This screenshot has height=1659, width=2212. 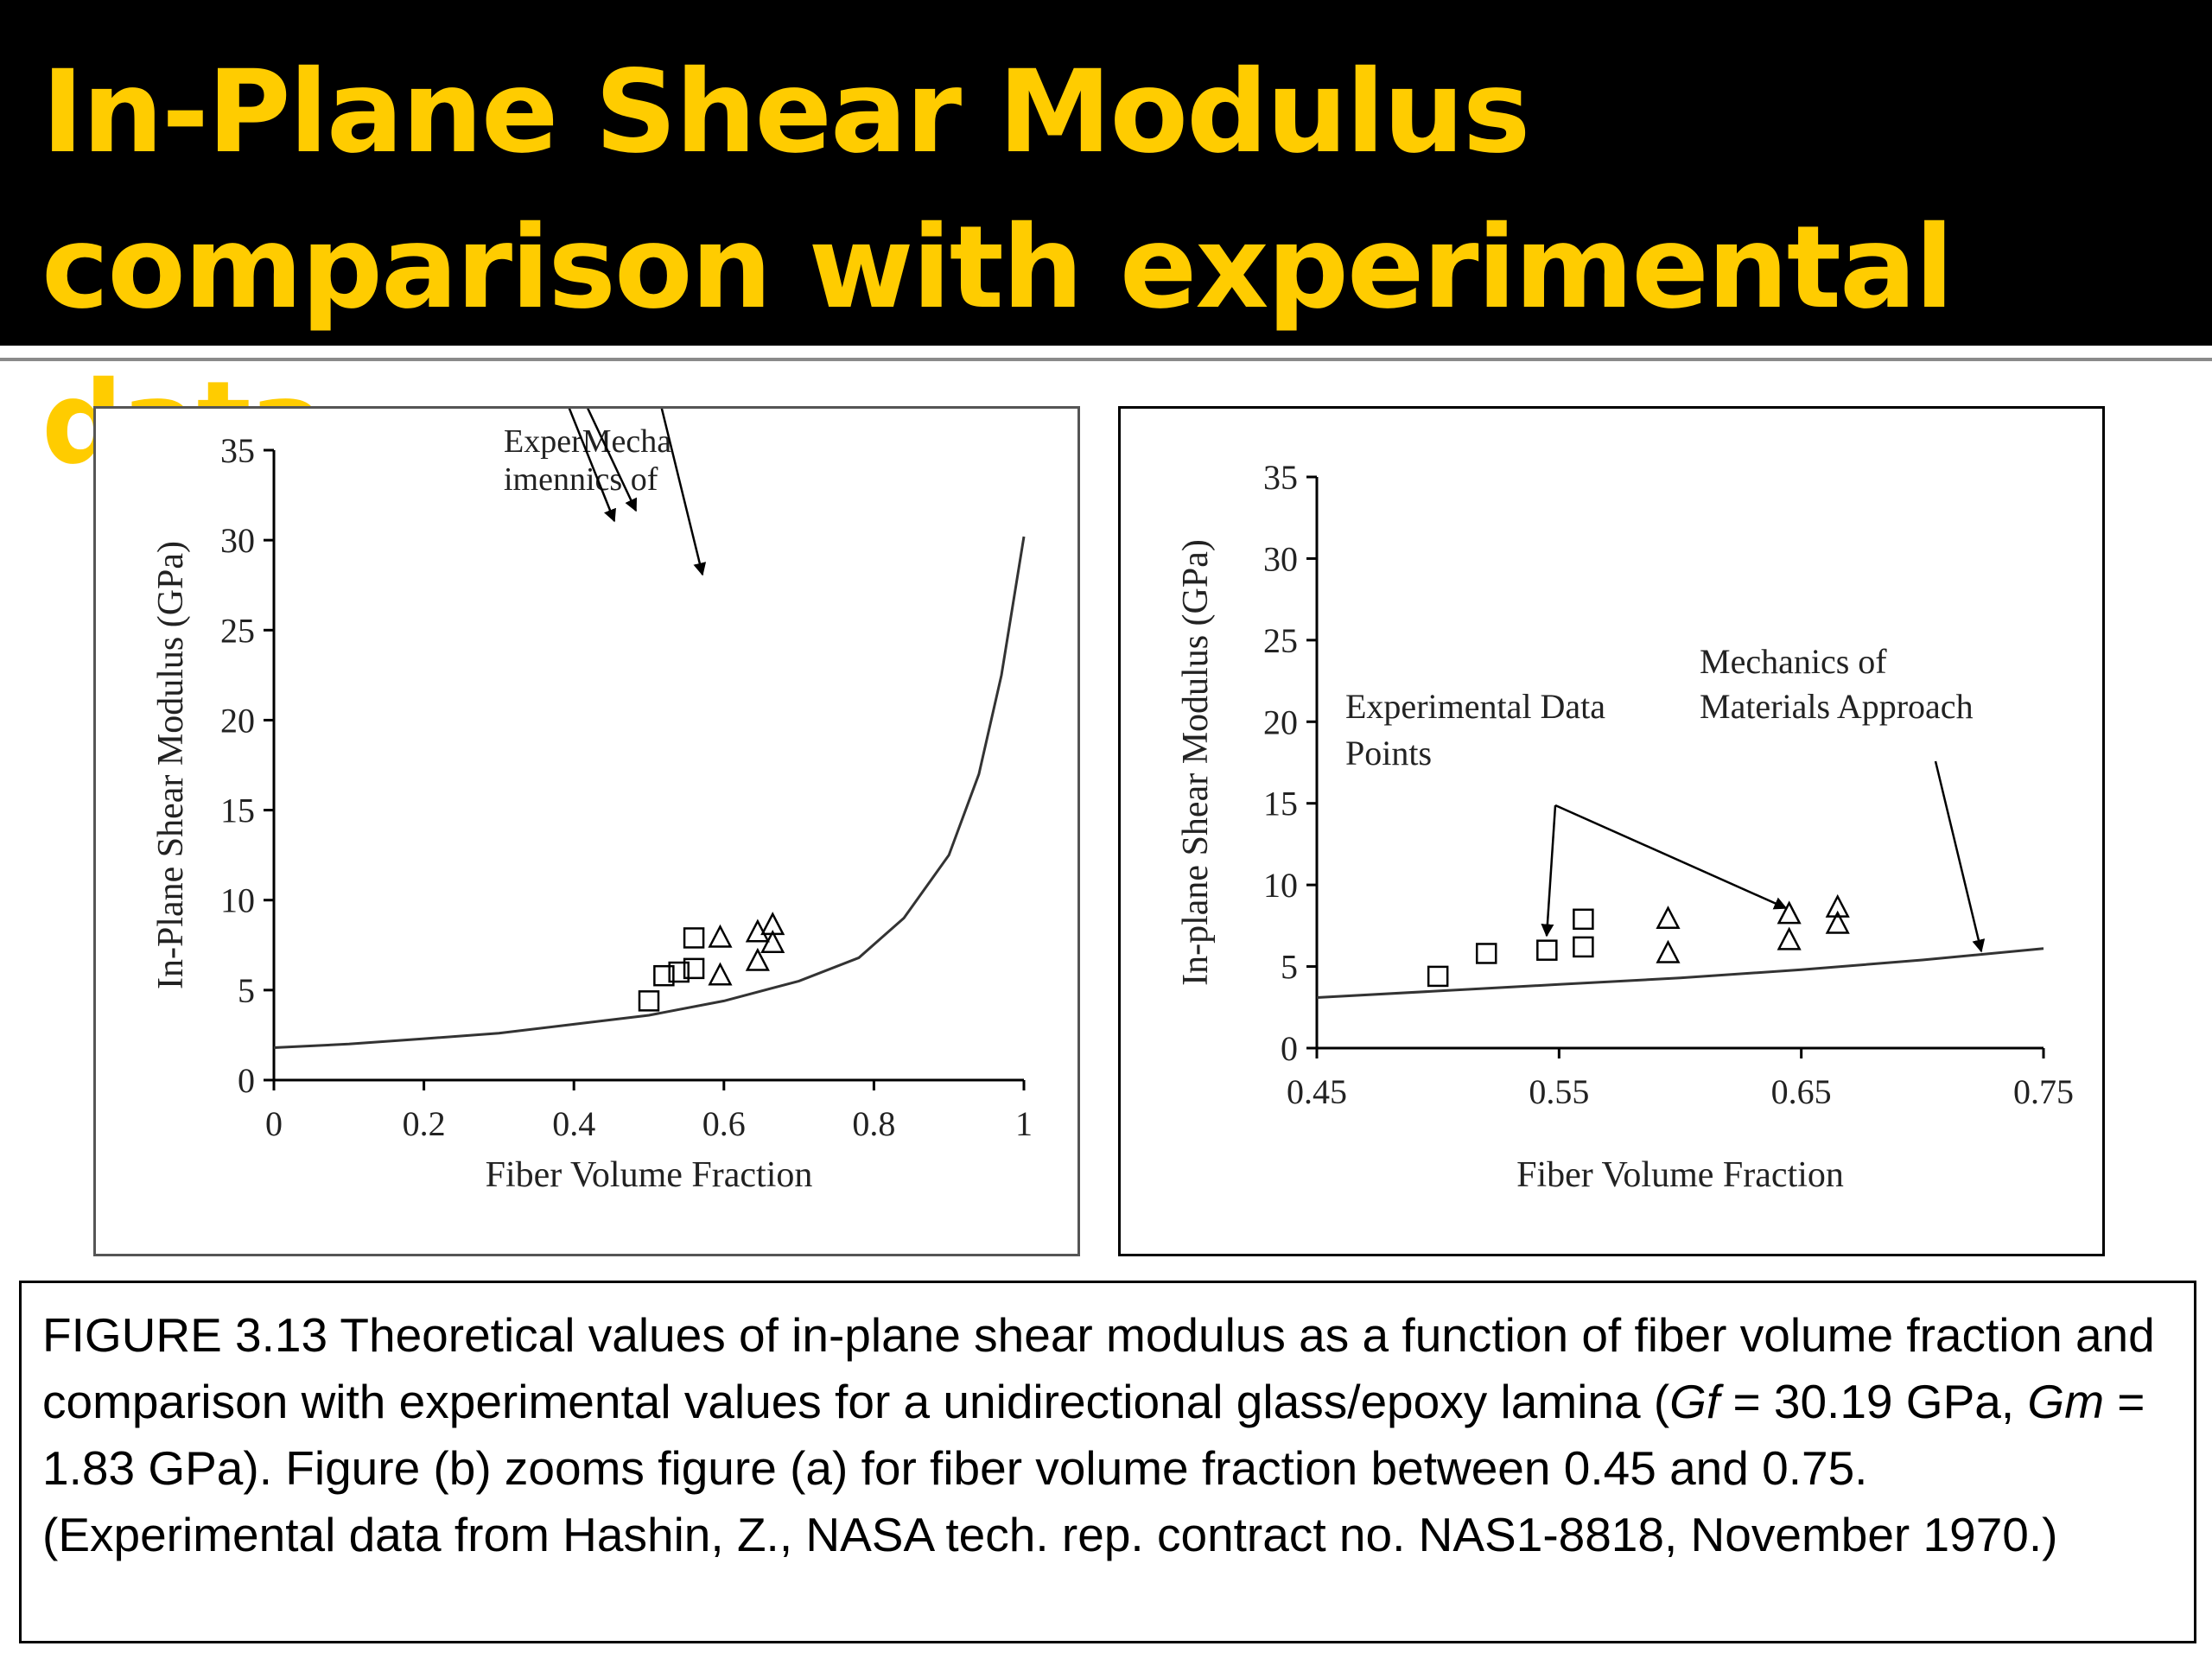 I want to click on x-tick-label: 1, so click(x=1024, y=1123).